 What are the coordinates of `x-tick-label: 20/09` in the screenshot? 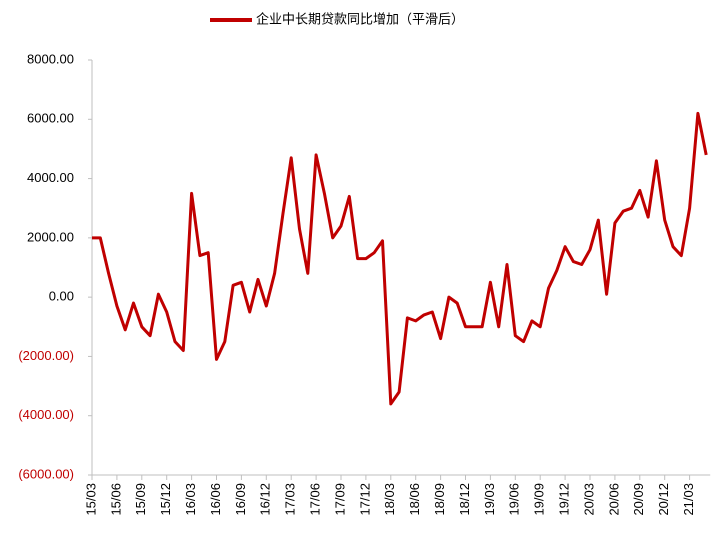 It's located at (638, 499).